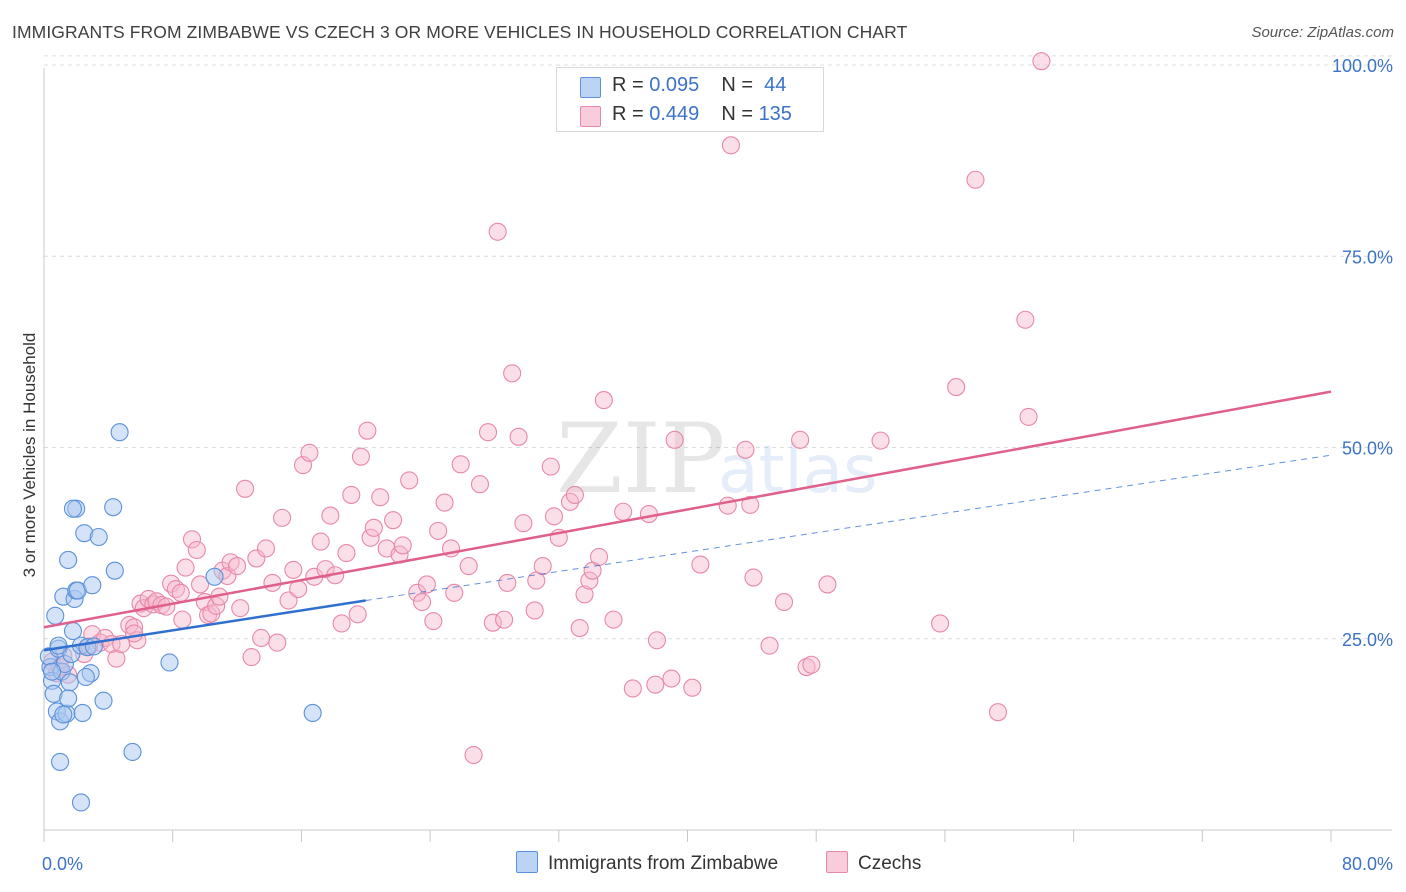 This screenshot has height=892, width=1406. What do you see at coordinates (527, 862) in the screenshot?
I see `bottom-legend-swatch-blue` at bounding box center [527, 862].